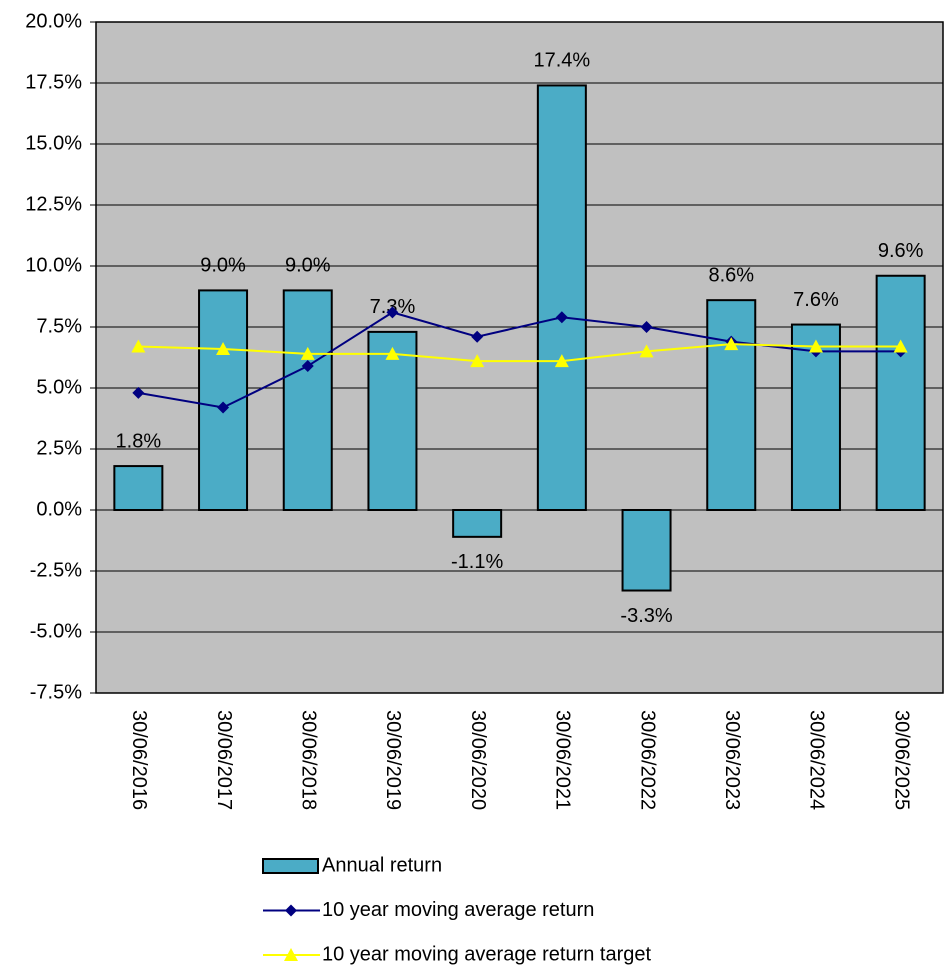 Image resolution: width=945 pixels, height=969 pixels. I want to click on y-tick-label: -5.0%, so click(56, 631).